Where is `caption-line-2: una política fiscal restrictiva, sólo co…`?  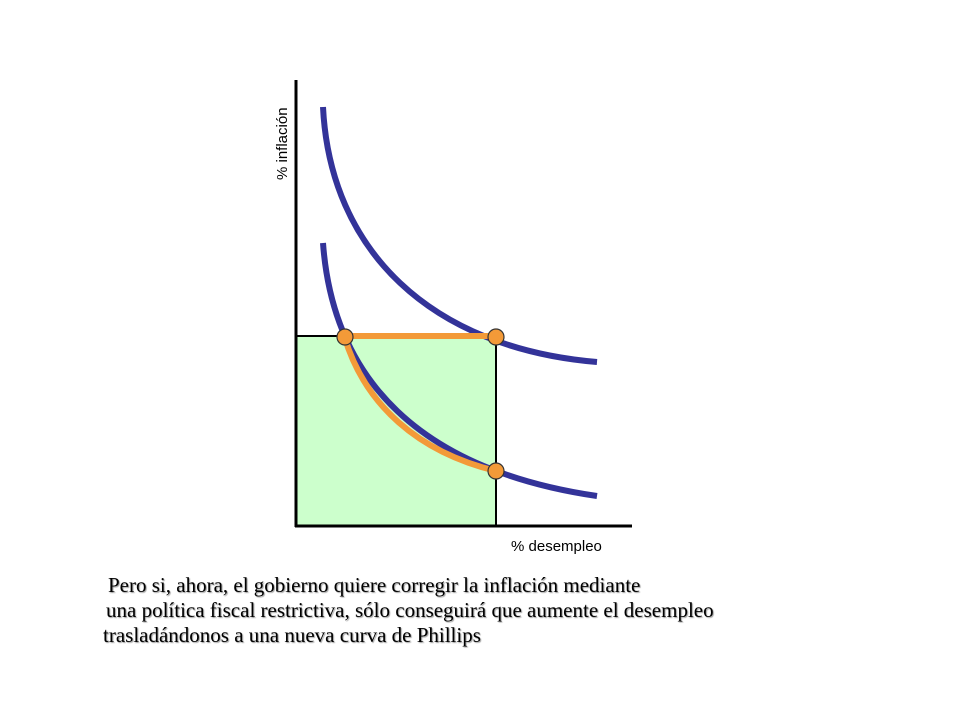
caption-line-2: una política fiscal restrictiva, sólo co… is located at coordinates (410, 610).